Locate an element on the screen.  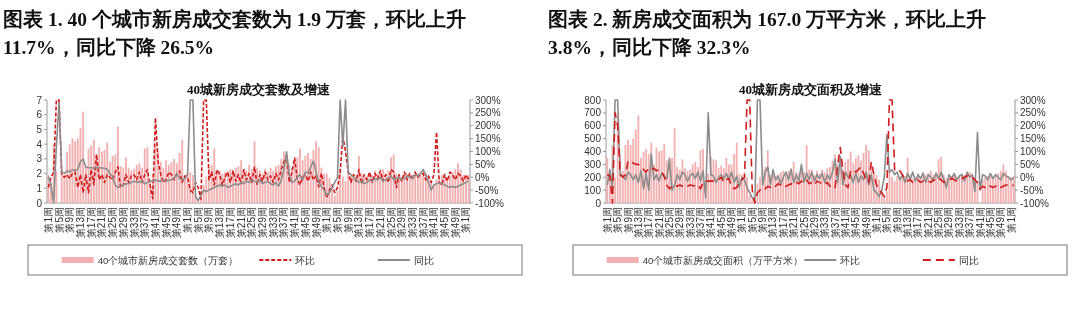
y-tick-label: 7 is located at coordinates (39, 100).